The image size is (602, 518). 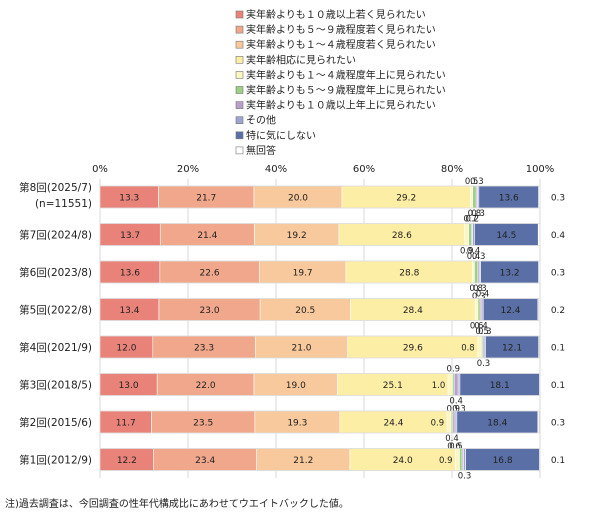 What do you see at coordinates (323, 169) in the screenshot?
I see `x-axis-ticks: 0% 20% 40% 60% 80% 100%` at bounding box center [323, 169].